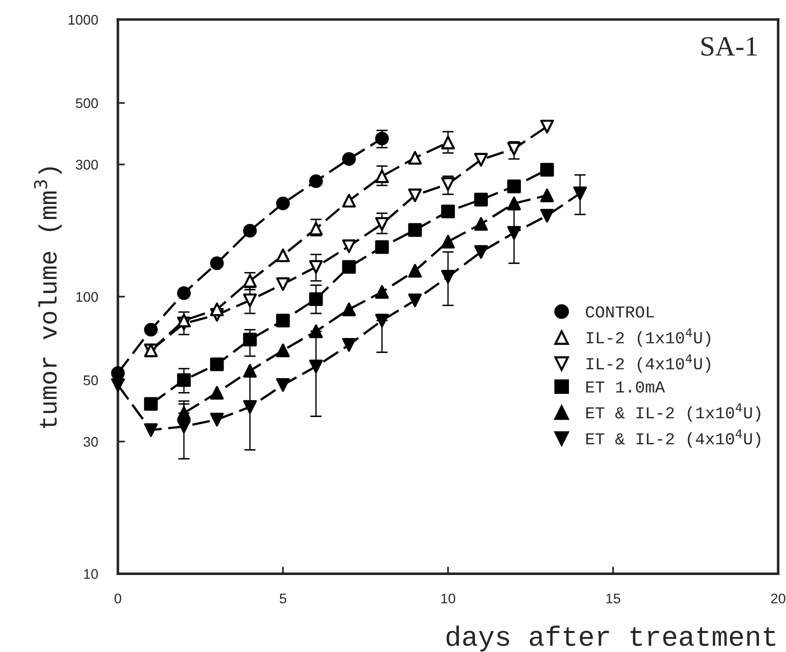  What do you see at coordinates (611, 639) in the screenshot?
I see `x-axis-title: days after treatment` at bounding box center [611, 639].